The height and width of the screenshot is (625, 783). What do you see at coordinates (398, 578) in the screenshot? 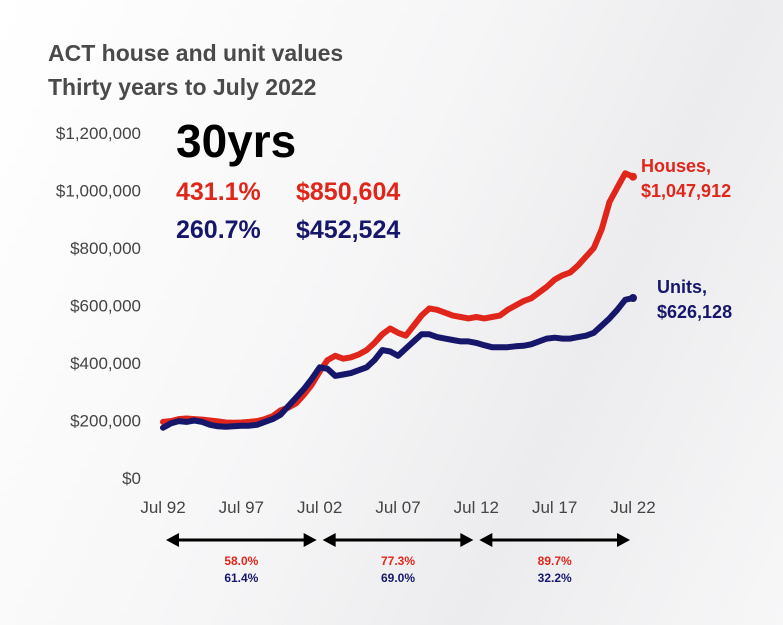
I see `period-units-growth: 69.0%` at bounding box center [398, 578].